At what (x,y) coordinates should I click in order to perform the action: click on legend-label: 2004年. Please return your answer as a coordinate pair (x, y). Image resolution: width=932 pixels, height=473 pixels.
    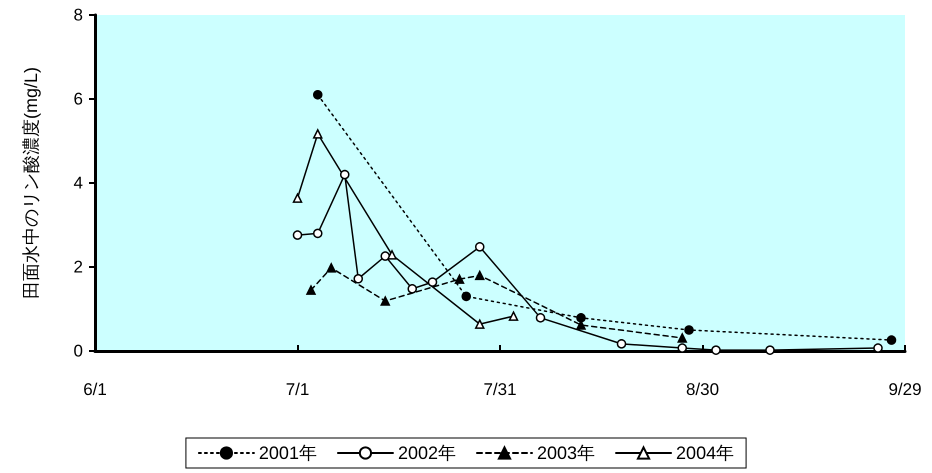
    Looking at the image, I should click on (705, 453).